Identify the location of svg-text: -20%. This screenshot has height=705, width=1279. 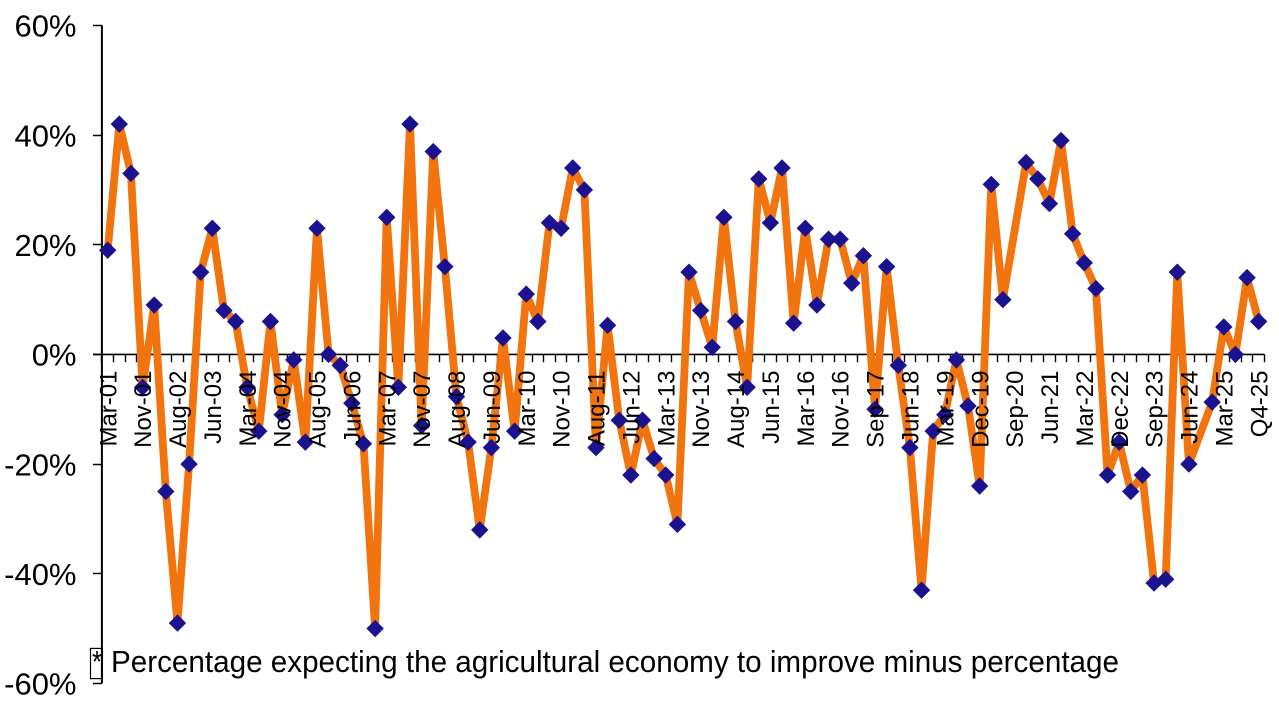
(40, 464).